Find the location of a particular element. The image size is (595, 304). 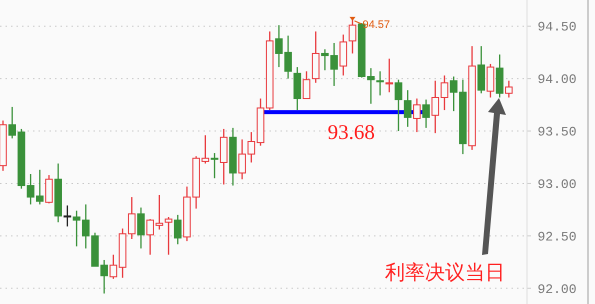

y-tick-label: 93.50 is located at coordinates (557, 132).